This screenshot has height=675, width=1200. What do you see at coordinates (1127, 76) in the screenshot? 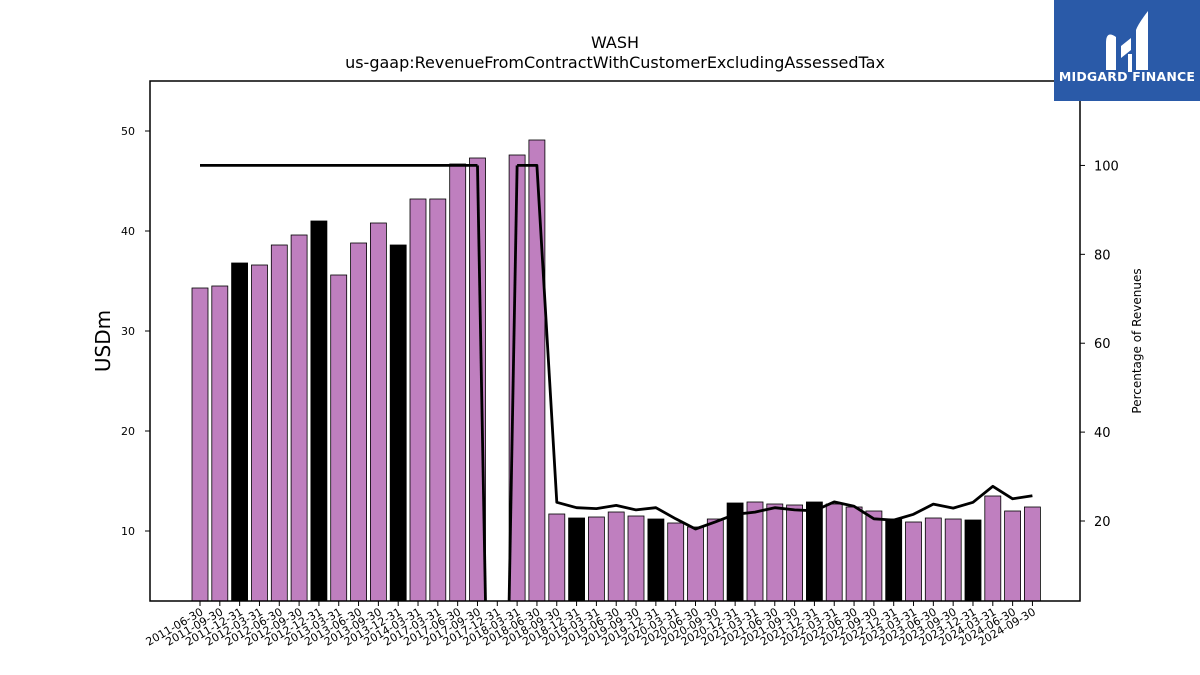
I see `logo-text: MIDGARD FINANCE` at bounding box center [1127, 76].